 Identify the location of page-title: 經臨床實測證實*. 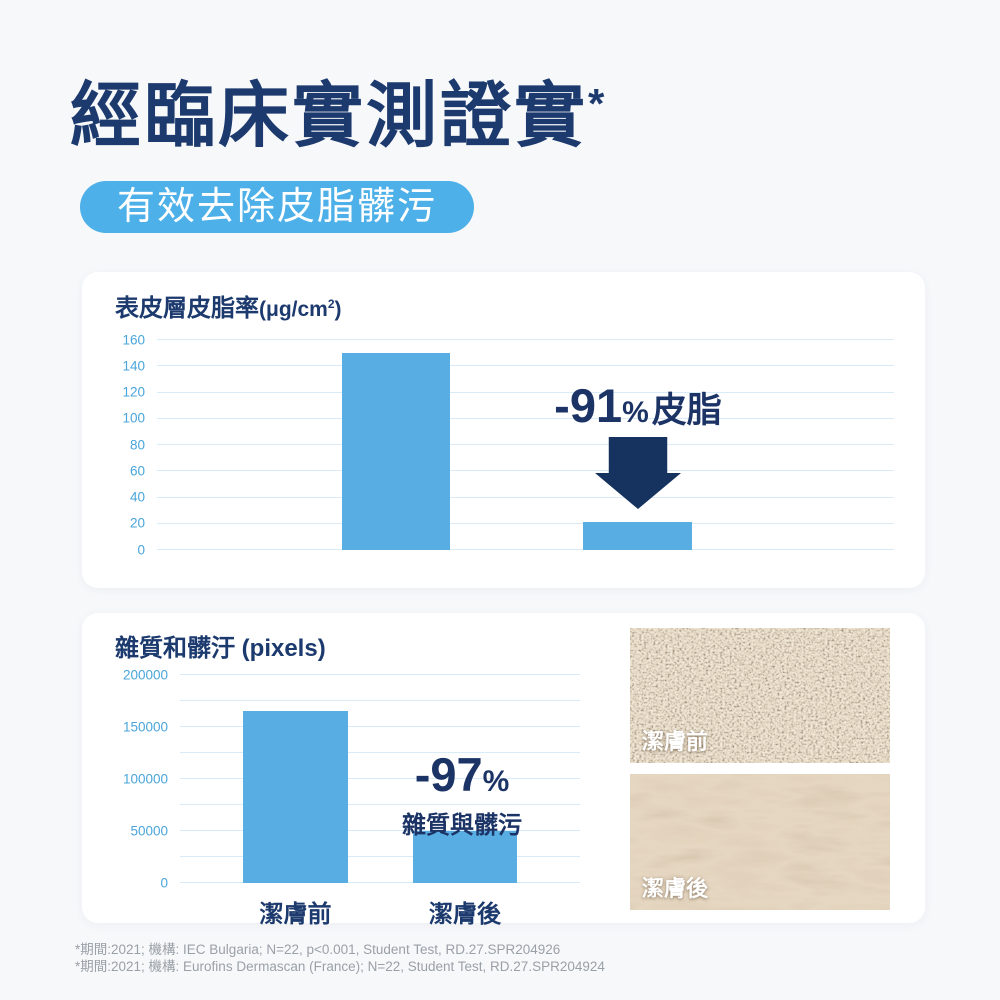
(337, 116).